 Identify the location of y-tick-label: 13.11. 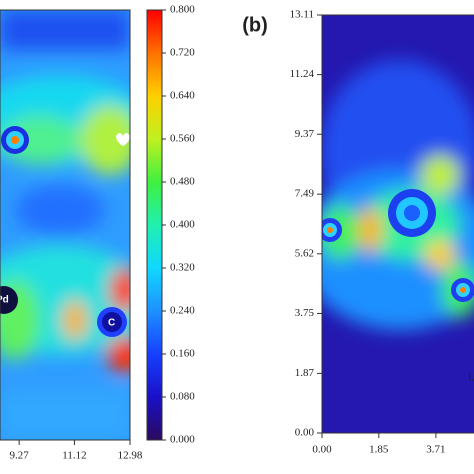
(302, 15).